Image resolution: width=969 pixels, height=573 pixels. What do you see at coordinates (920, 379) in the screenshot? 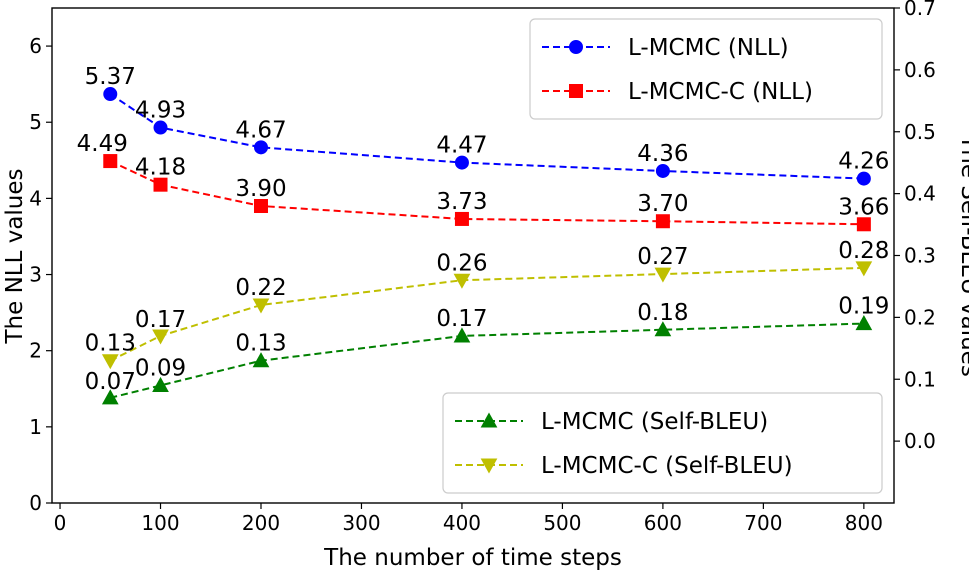
I see `y-right-tick-label: 0.1` at bounding box center [920, 379].